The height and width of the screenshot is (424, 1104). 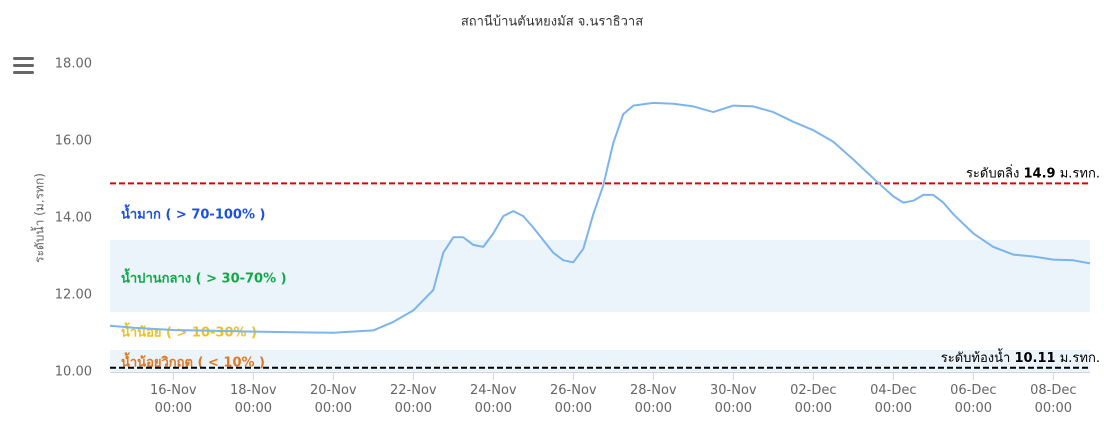 I want to click on x-tick-label-line: 26-Nov, so click(x=573, y=390).